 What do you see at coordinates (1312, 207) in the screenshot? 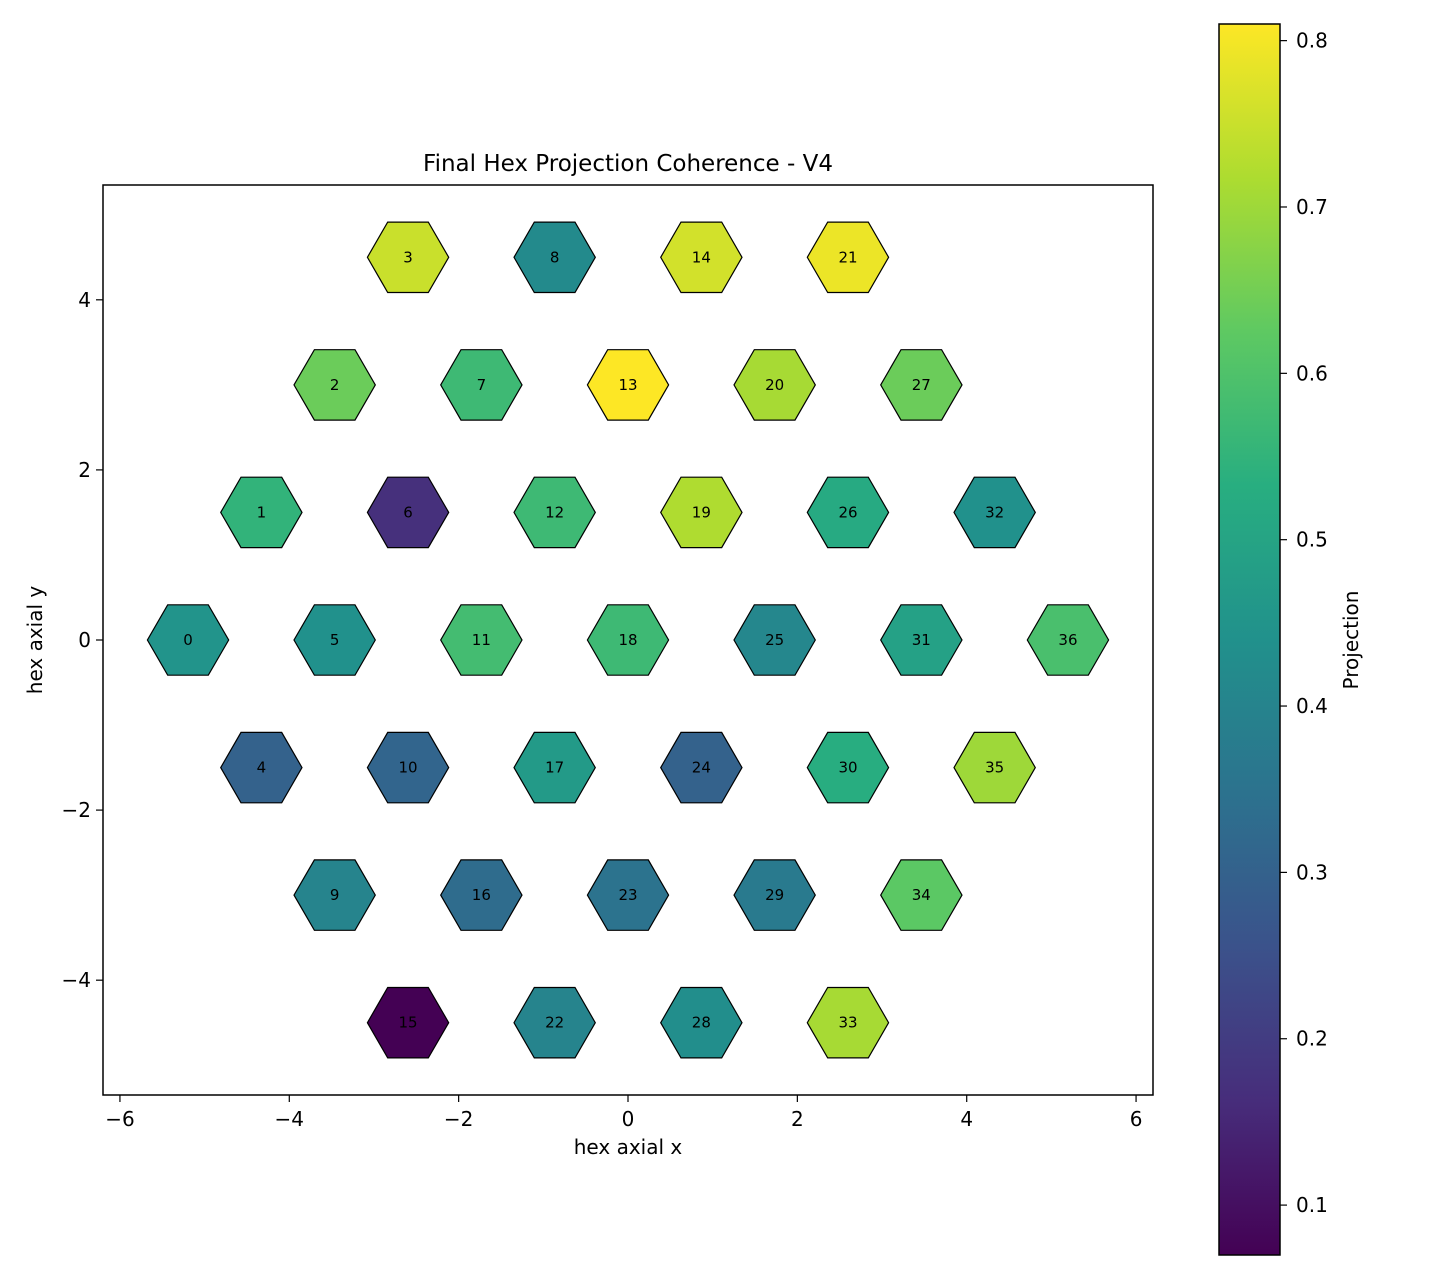
I see `colorbar-tick-label: 0.7` at bounding box center [1312, 207].